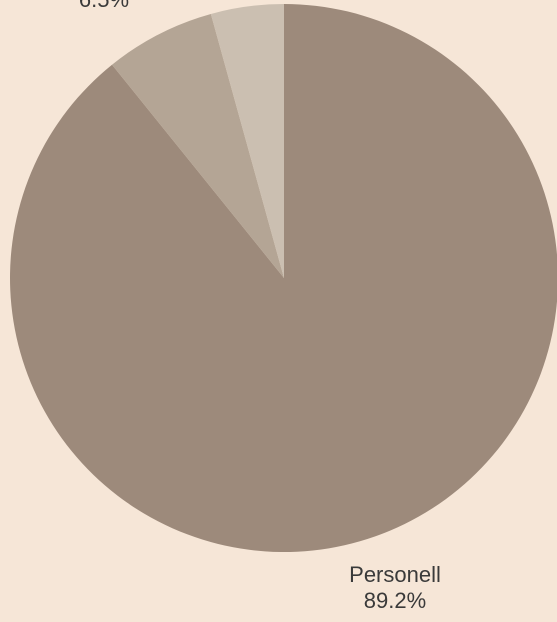  Describe the element at coordinates (395, 600) in the screenshot. I see `slice-percent-personell: 89.2%` at that location.